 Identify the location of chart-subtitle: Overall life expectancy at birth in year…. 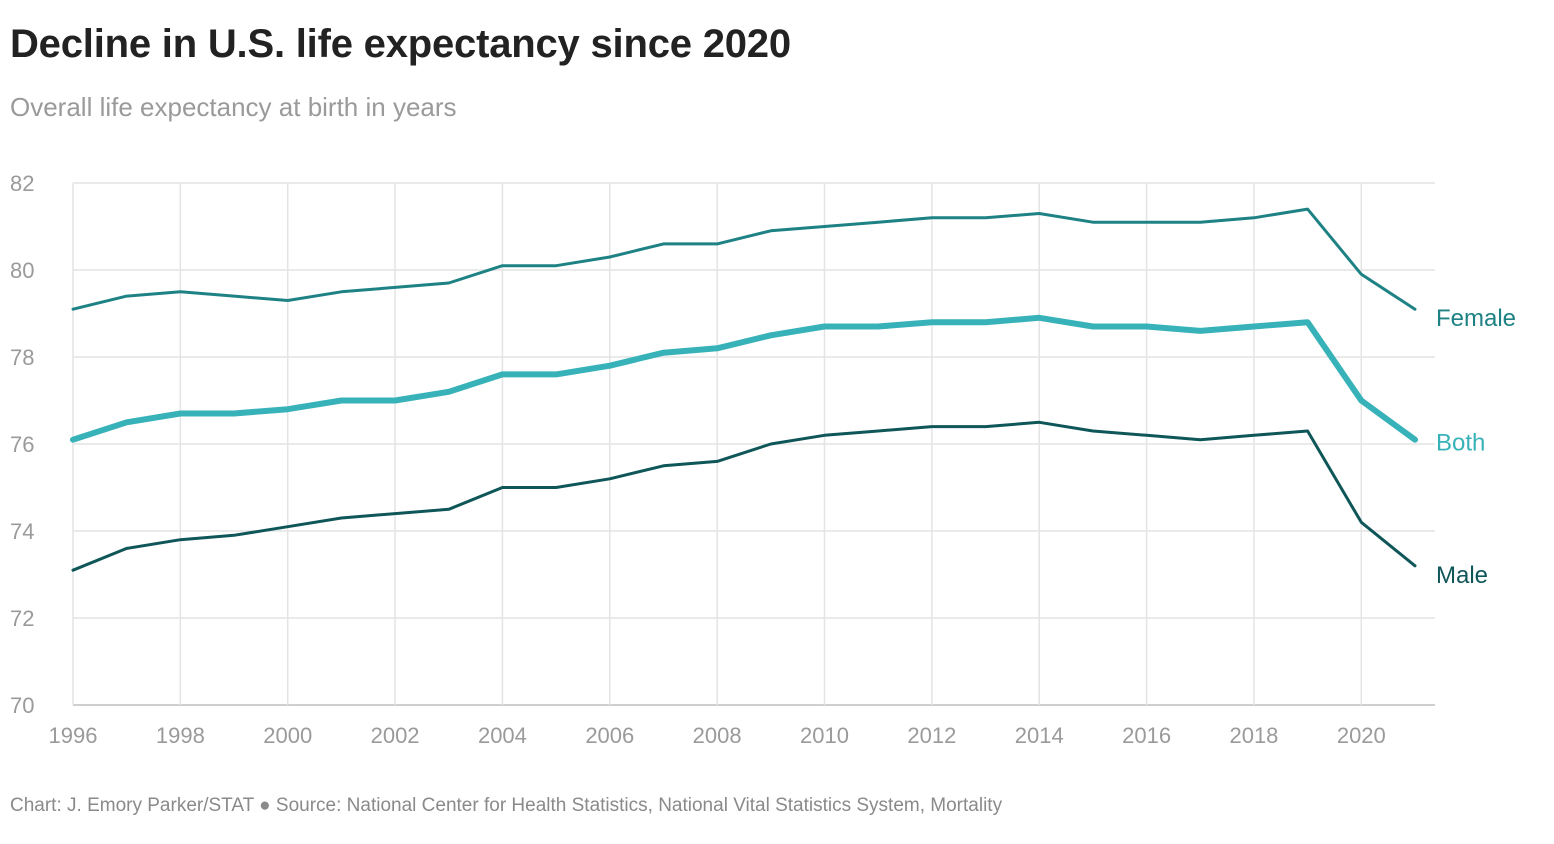
(233, 107).